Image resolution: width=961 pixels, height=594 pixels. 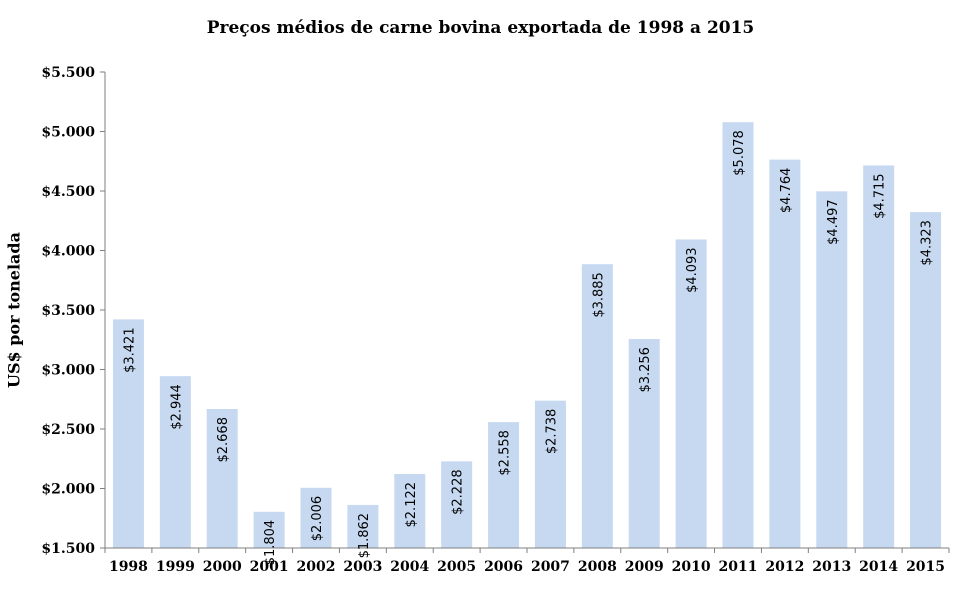 What do you see at coordinates (738, 335) in the screenshot?
I see `bar-2011` at bounding box center [738, 335].